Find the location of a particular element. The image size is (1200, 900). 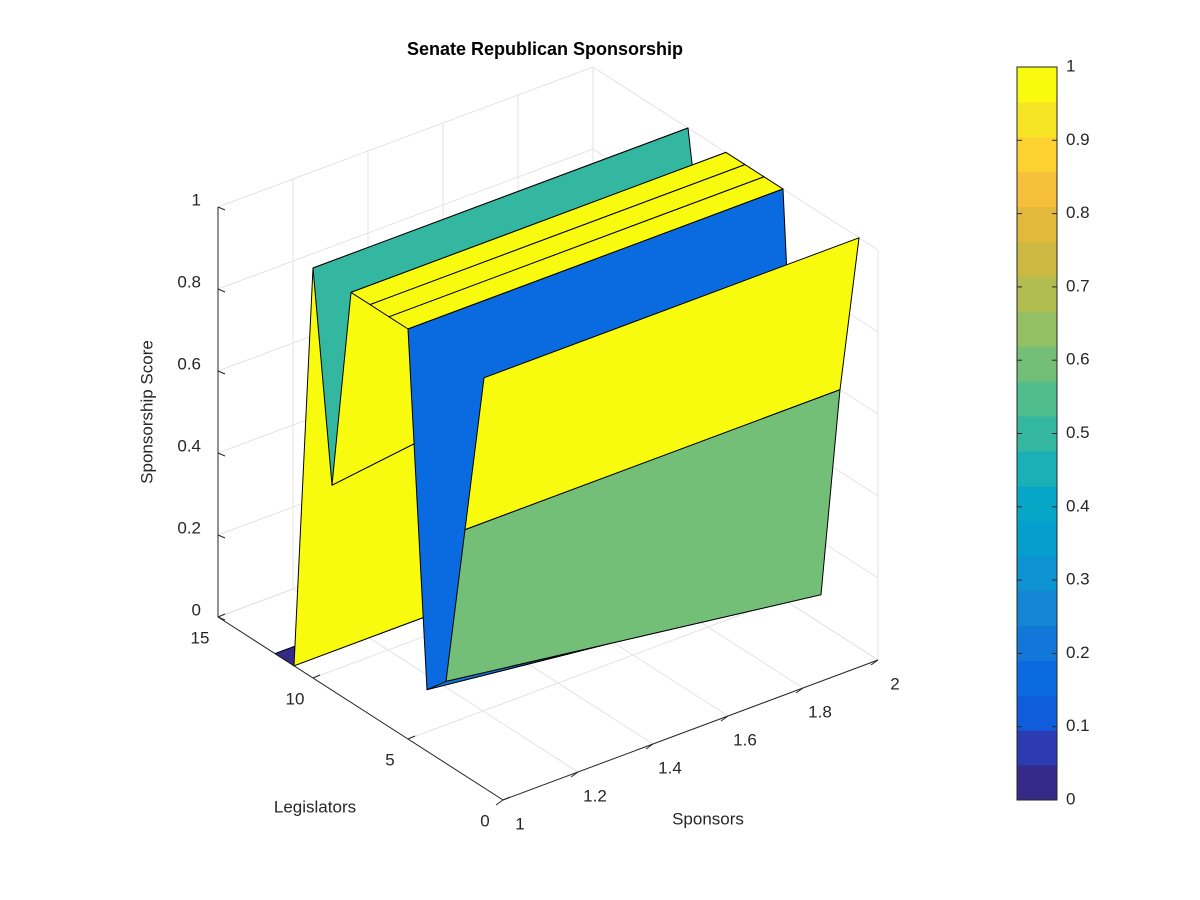

y-tick-label: 10 is located at coordinates (295, 698).